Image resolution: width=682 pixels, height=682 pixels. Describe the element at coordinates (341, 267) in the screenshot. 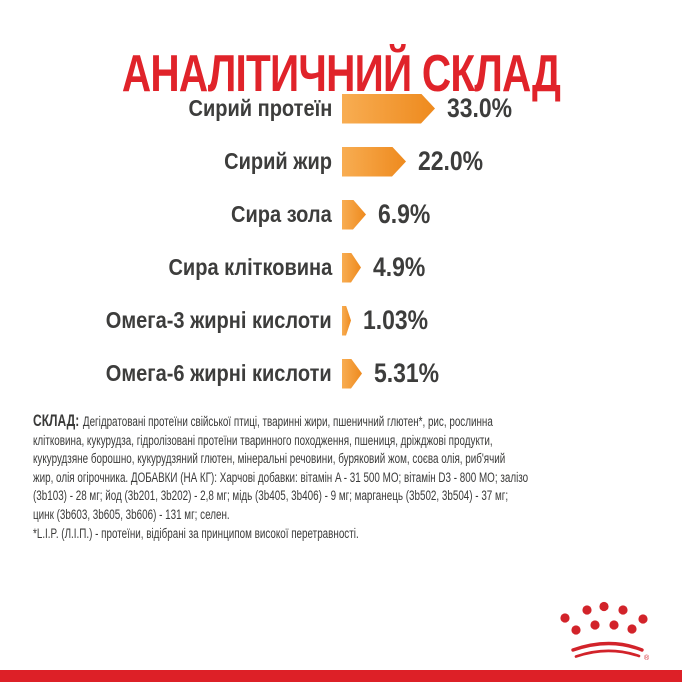

I see `chart-row: Сира клітковина 4.9%` at that location.